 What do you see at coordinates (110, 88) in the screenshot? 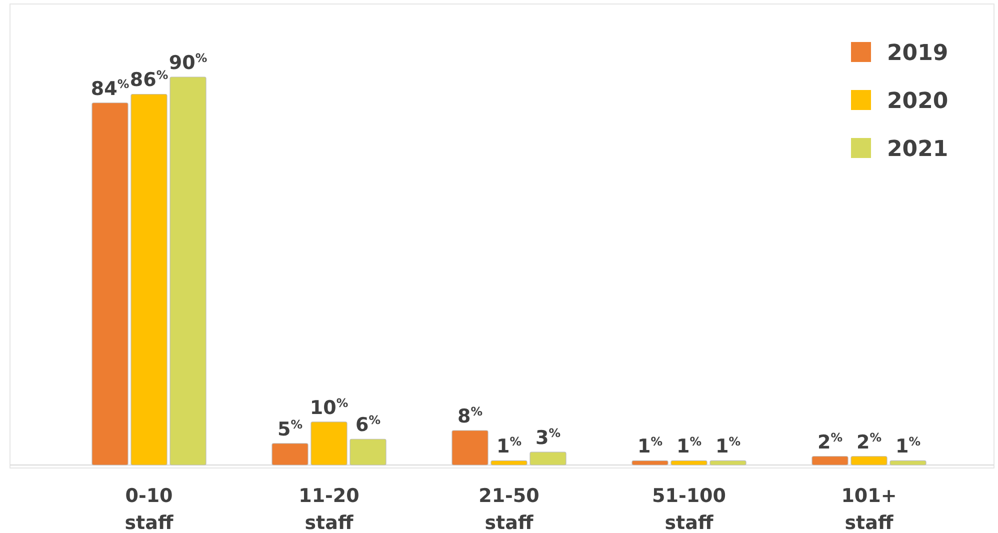
I see `data-label: 84$^{%}$` at bounding box center [110, 88].